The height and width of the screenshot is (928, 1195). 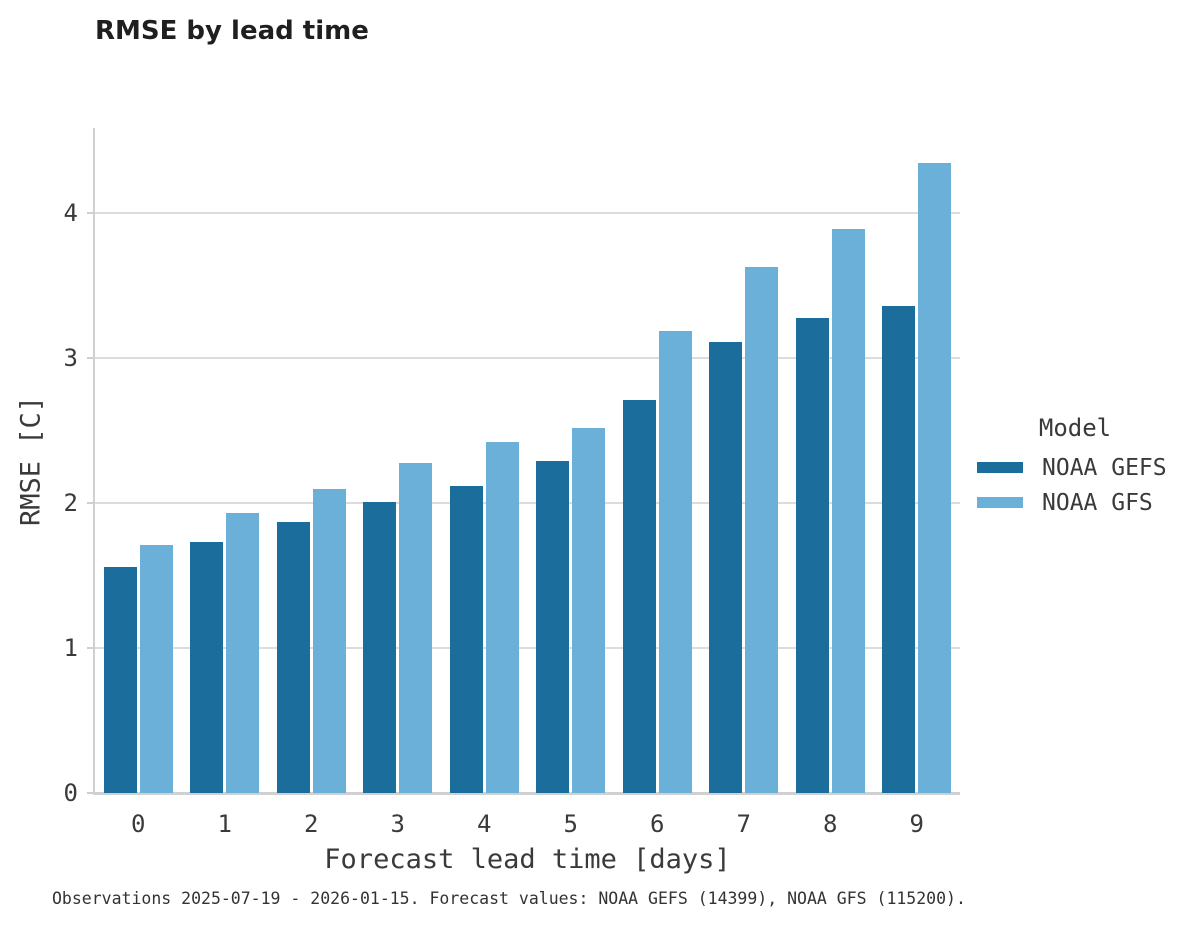 I want to click on x-tick-label-8: 8, so click(x=830, y=824).